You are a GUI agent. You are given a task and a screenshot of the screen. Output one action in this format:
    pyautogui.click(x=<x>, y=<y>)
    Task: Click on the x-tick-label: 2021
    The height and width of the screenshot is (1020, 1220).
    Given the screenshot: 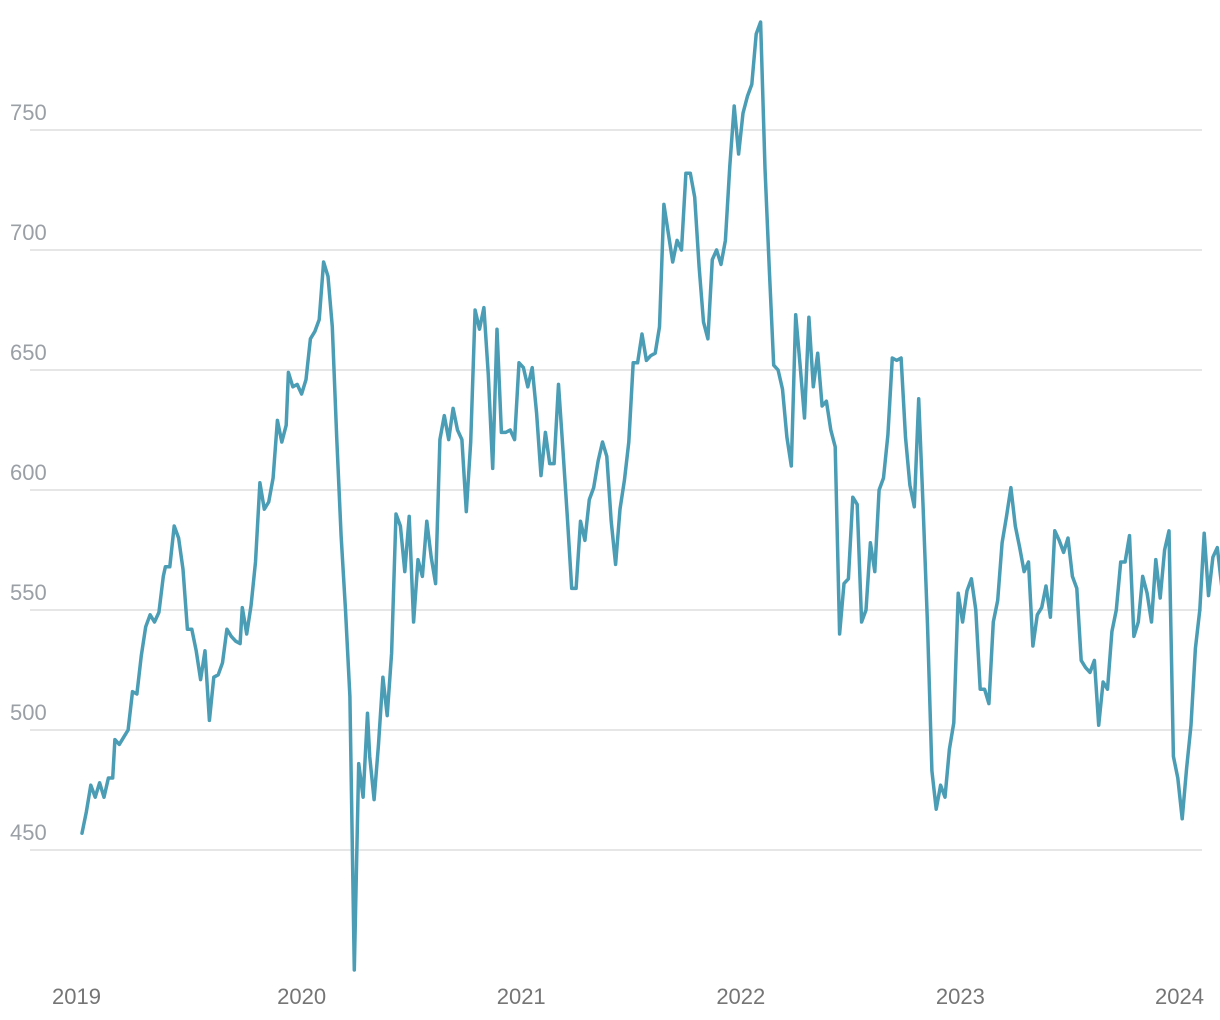 What is the action you would take?
    pyautogui.click(x=521, y=996)
    